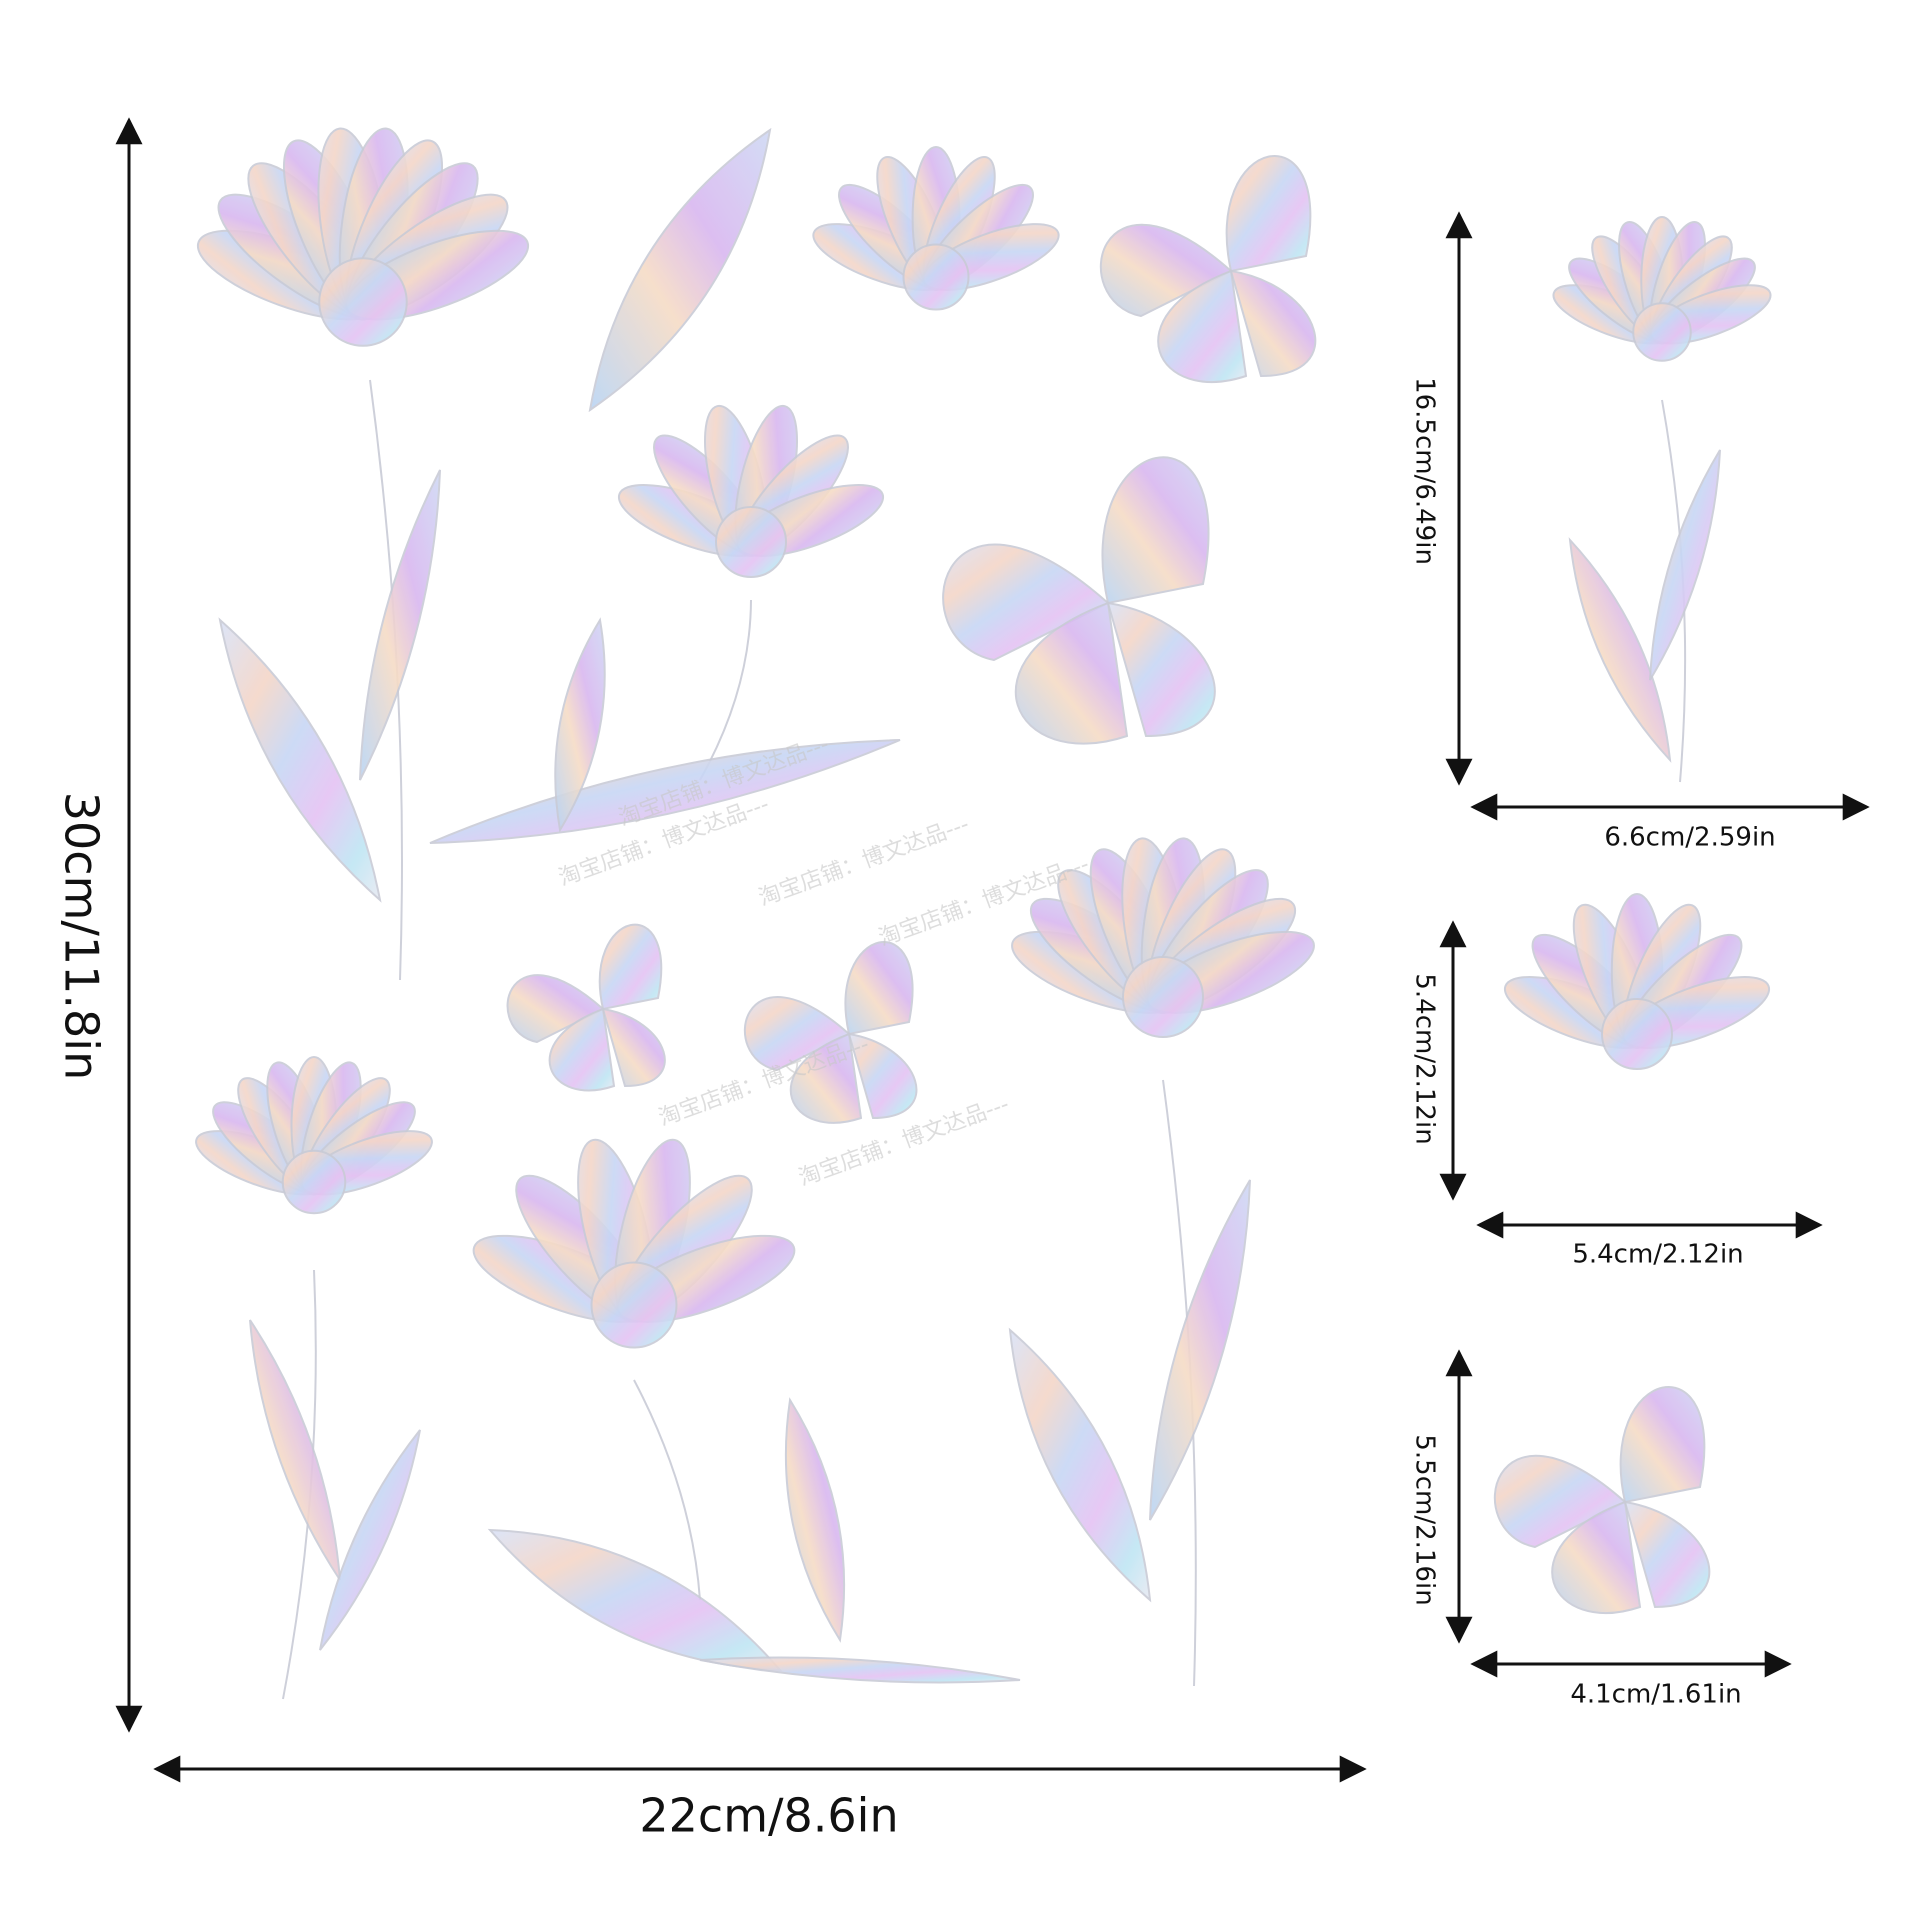  Describe the element at coordinates (864, 861) in the screenshot. I see `watermark: 淘宝店铺：博文达品---` at that location.